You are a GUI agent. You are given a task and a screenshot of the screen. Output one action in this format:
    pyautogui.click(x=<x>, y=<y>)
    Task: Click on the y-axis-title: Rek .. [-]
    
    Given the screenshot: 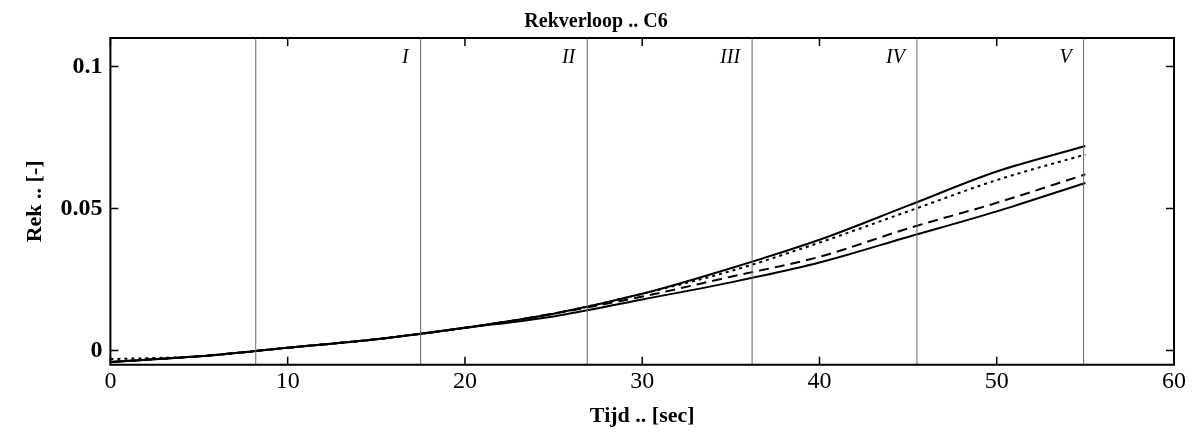 What is the action you would take?
    pyautogui.click(x=33, y=201)
    